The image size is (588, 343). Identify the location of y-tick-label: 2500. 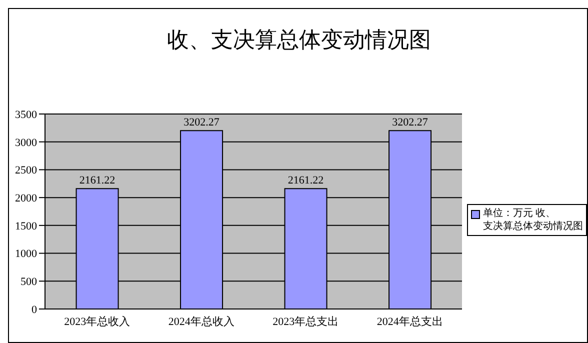
(26, 170).